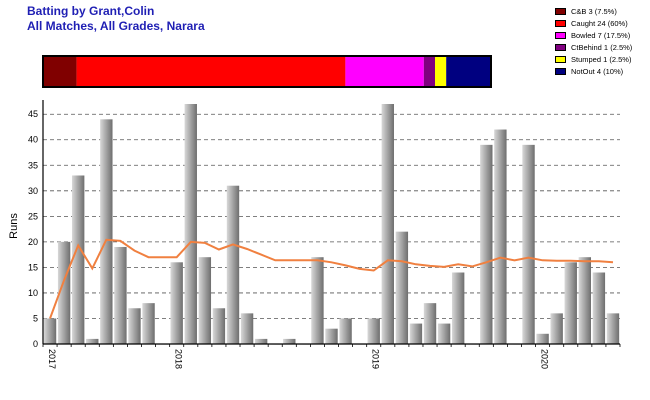 The image size is (650, 400). I want to click on y-tick-label: 45, so click(33, 114).